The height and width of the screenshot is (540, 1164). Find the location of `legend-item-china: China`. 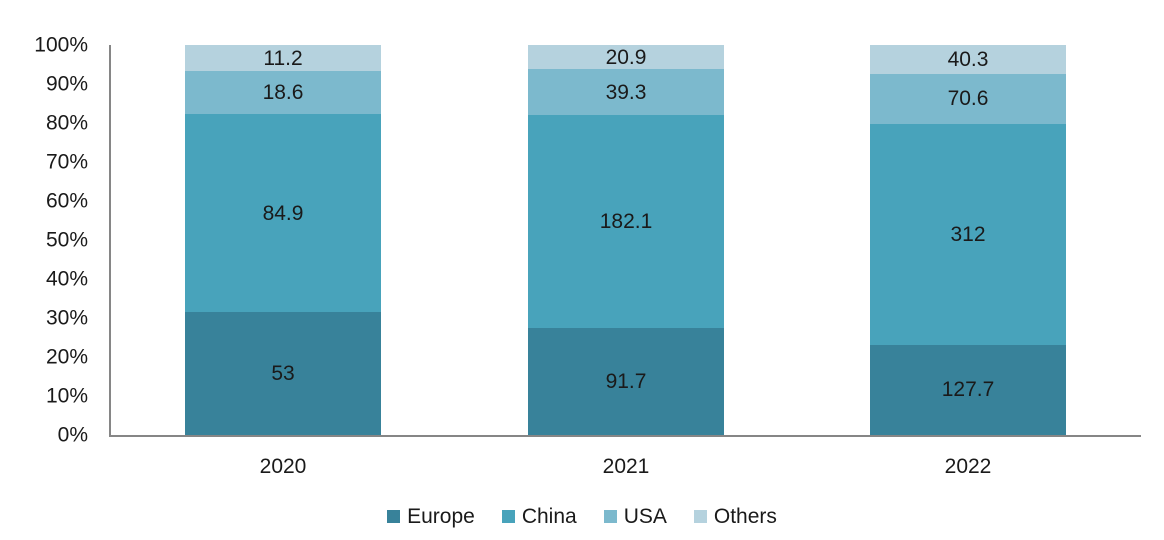

legend-item-china: China is located at coordinates (539, 516).